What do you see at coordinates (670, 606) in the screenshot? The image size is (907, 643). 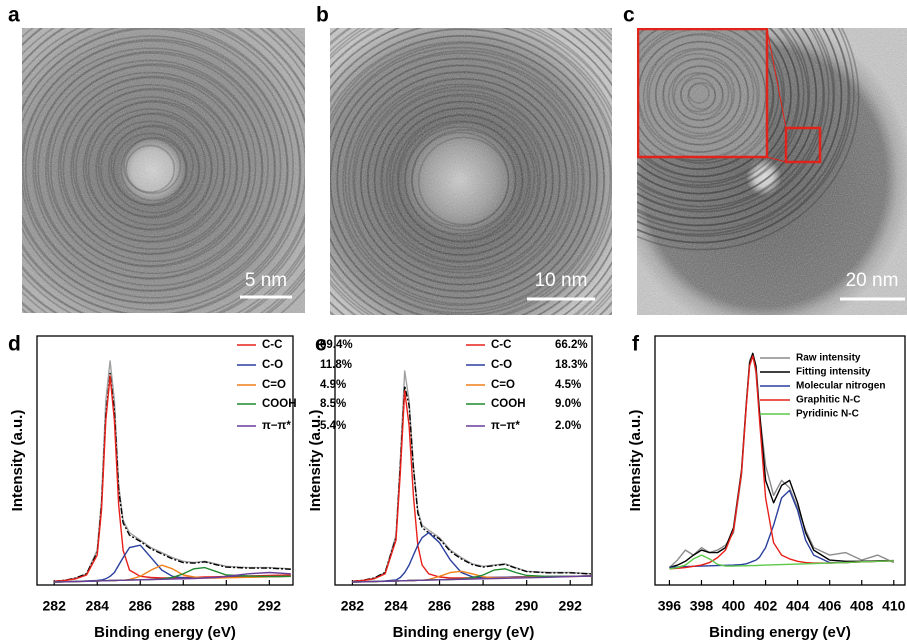 I see `x-tick-label: 396` at bounding box center [670, 606].